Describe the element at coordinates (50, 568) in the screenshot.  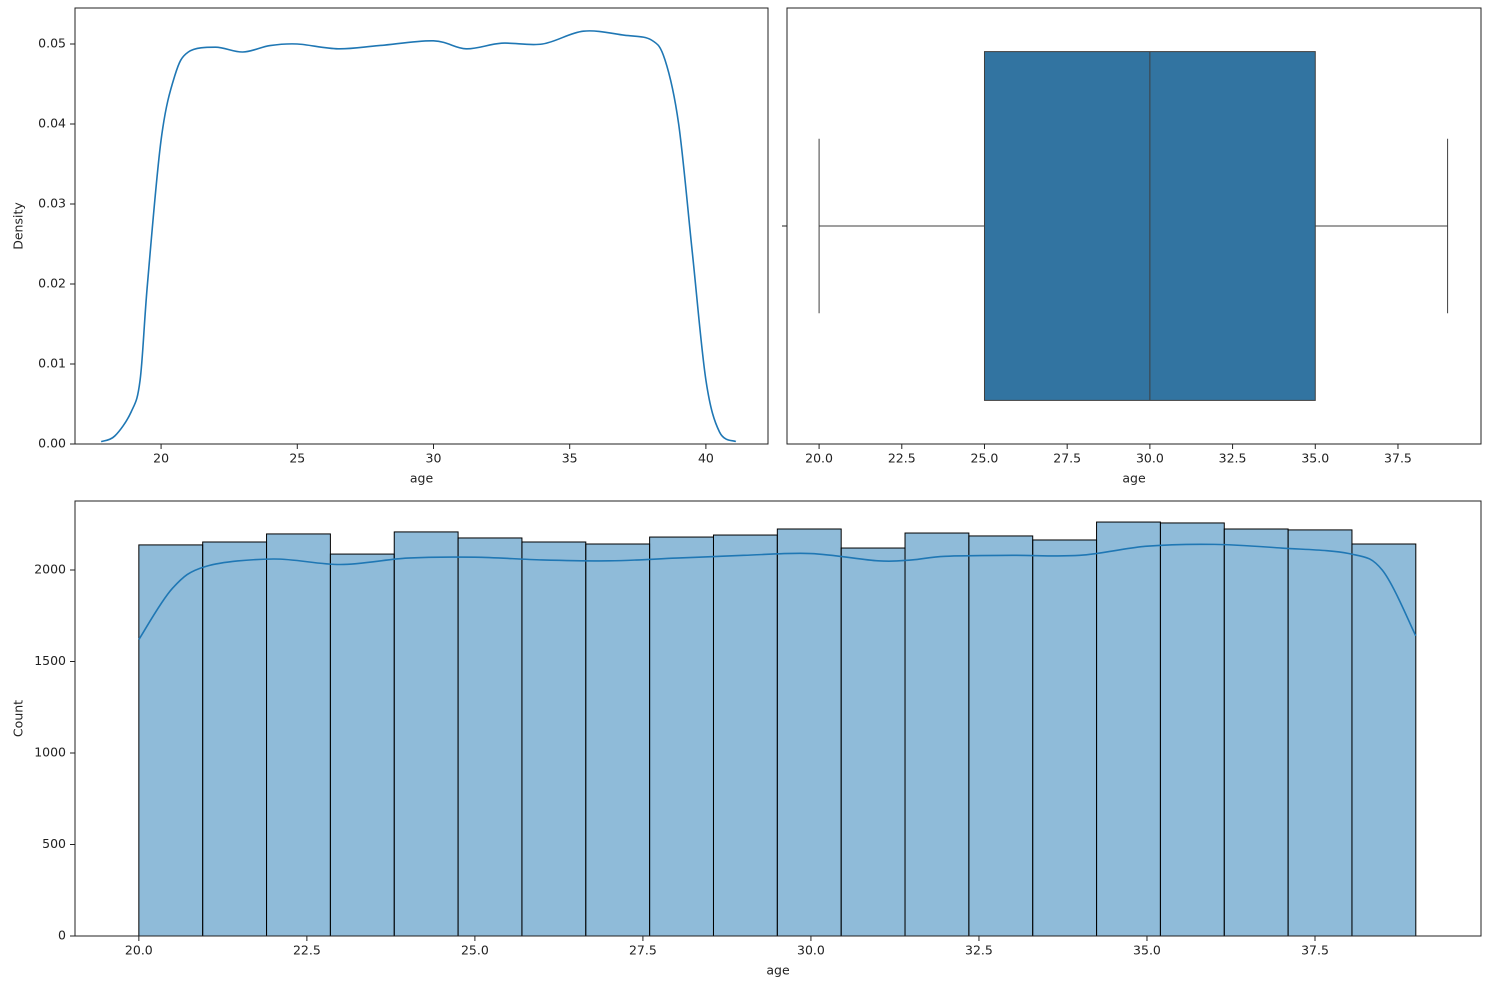
I see `y-tick-label: 2000` at that location.